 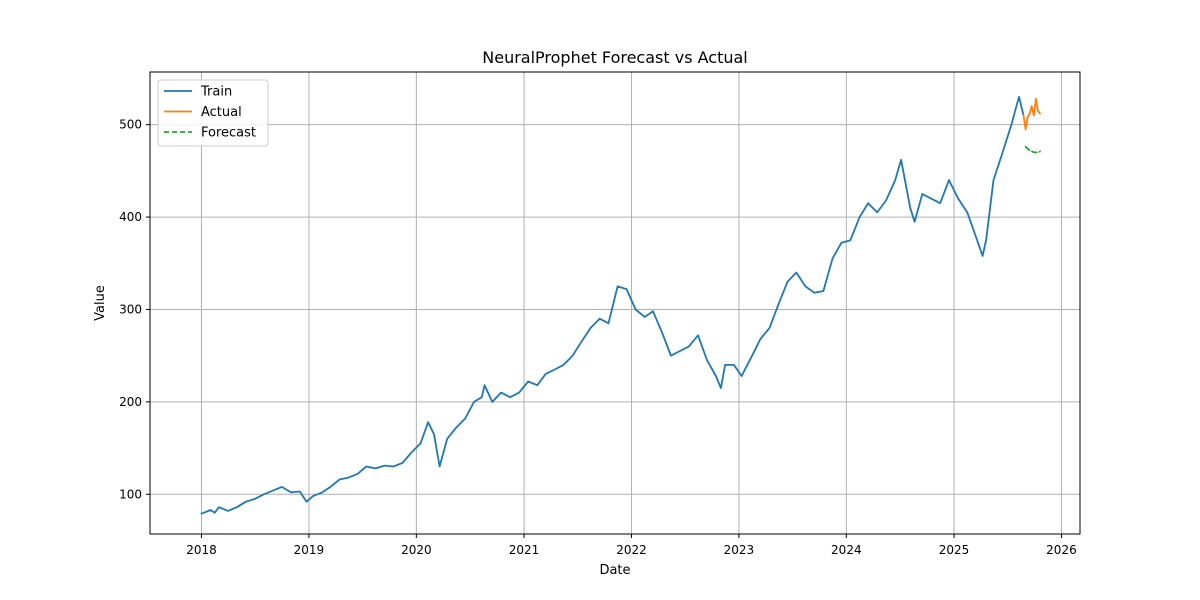 I want to click on legend-label-train: Train, so click(x=216, y=92).